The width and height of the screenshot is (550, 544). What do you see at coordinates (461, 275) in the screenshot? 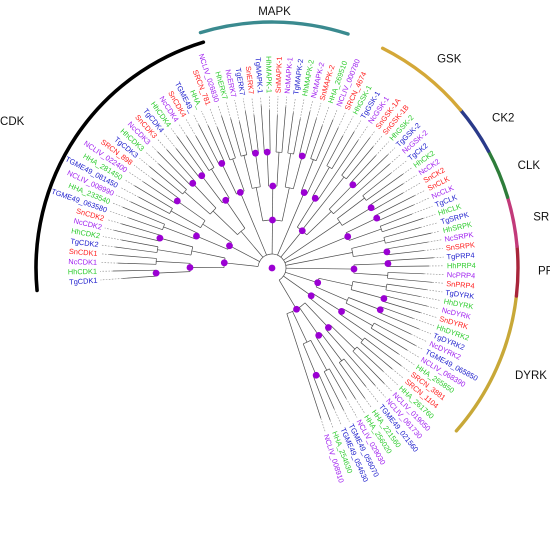
I see `leaf-label: NcPRP4` at bounding box center [461, 275].